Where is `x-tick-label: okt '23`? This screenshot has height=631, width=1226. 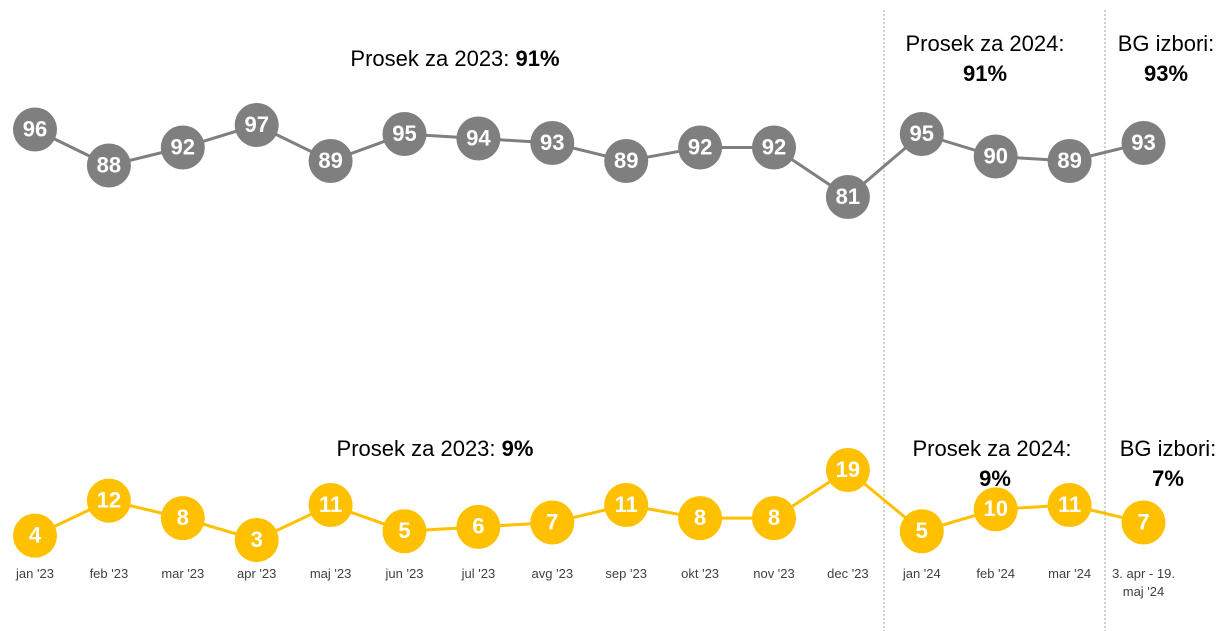
x-tick-label: okt '23 is located at coordinates (700, 573).